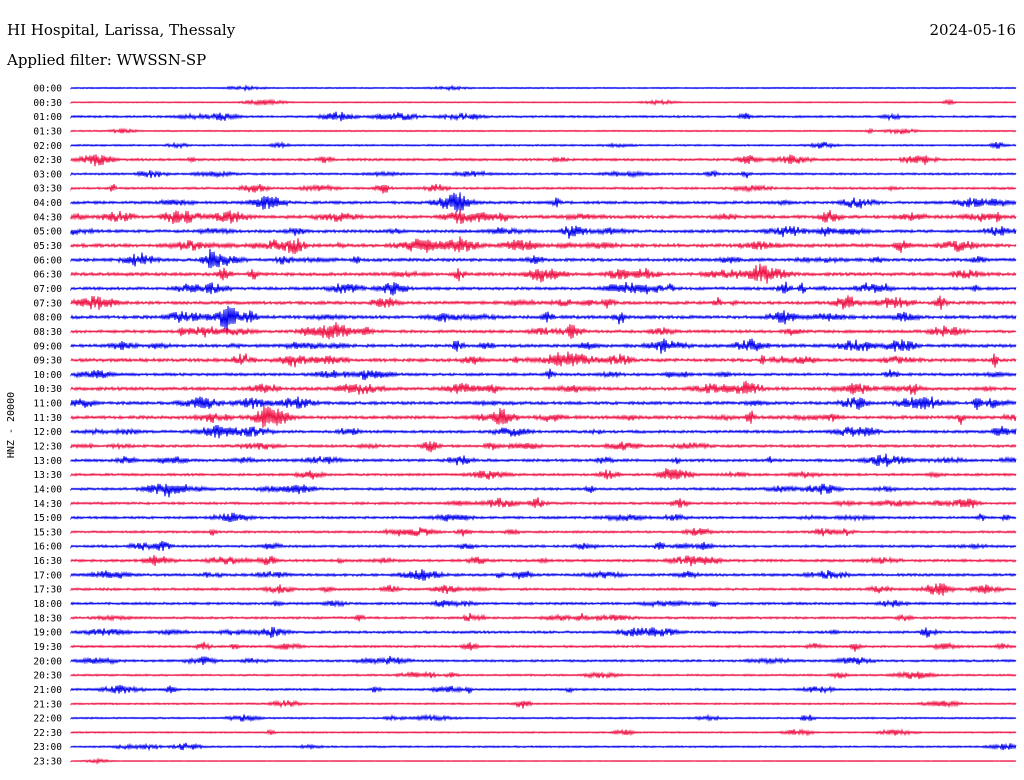 Image resolution: width=1024 pixels, height=780 pixels. Describe the element at coordinates (47, 647) in the screenshot. I see `time-tick-label: 19:30` at that location.